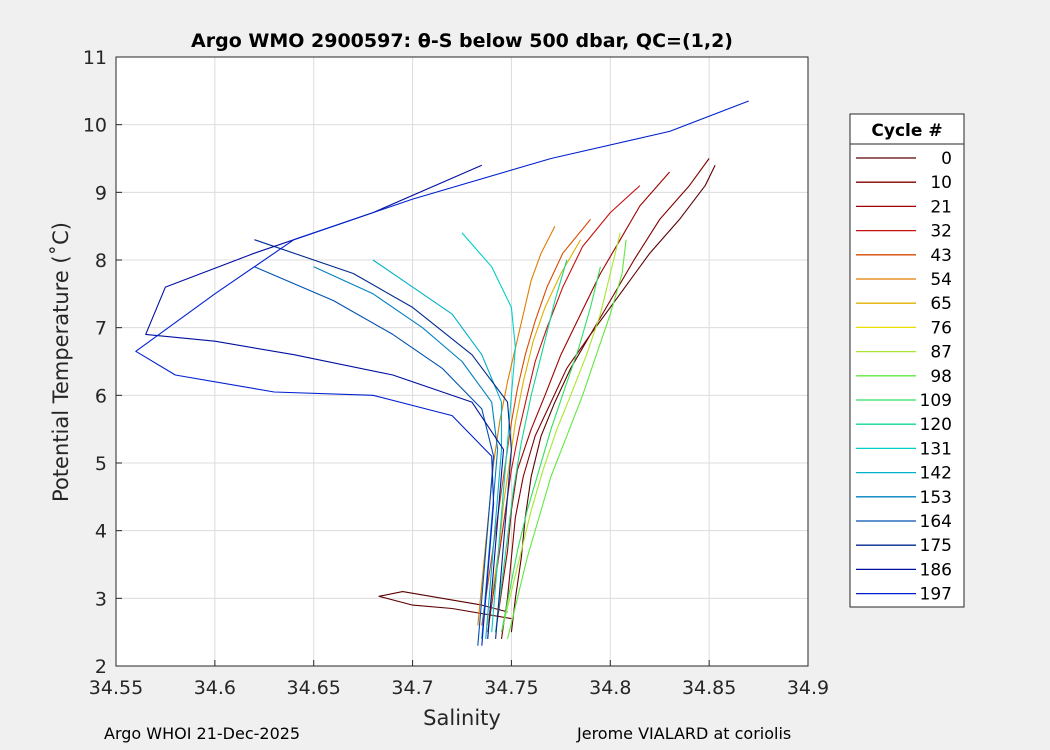  What do you see at coordinates (412, 688) in the screenshot?
I see `x-tick-label: 34.7` at bounding box center [412, 688].